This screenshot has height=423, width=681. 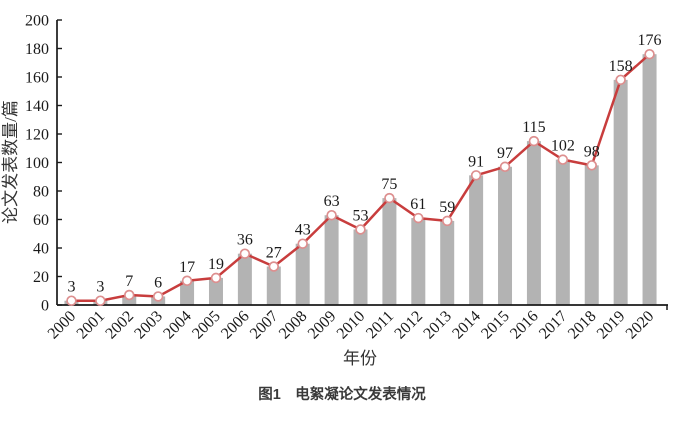 What do you see at coordinates (235, 325) in the screenshot?
I see `x-tick-label: 2006` at bounding box center [235, 325].